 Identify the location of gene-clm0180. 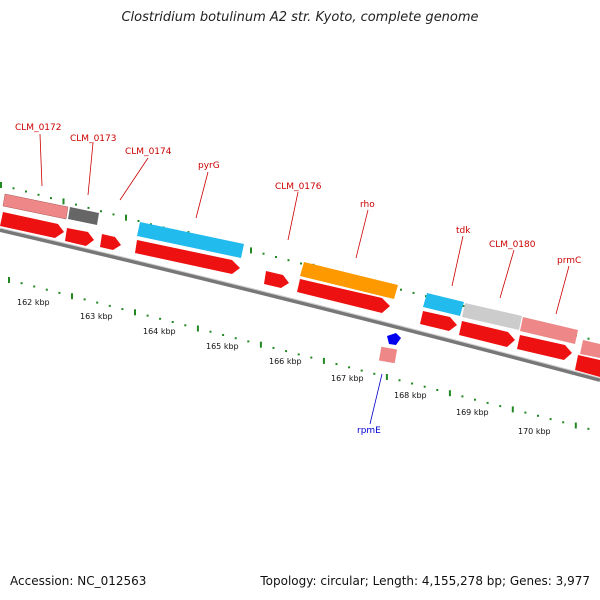
(492, 316).